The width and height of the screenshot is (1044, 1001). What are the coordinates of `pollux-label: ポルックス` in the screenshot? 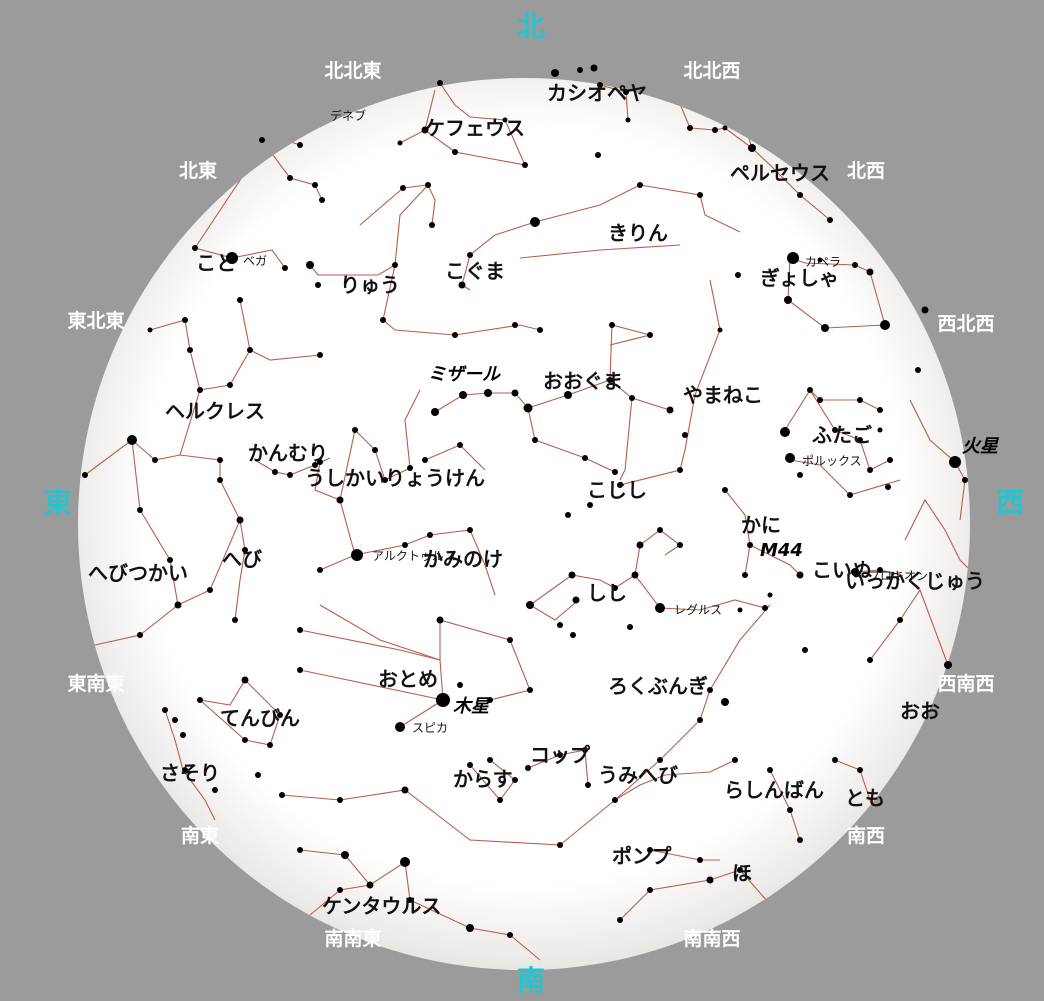 It's located at (832, 461).